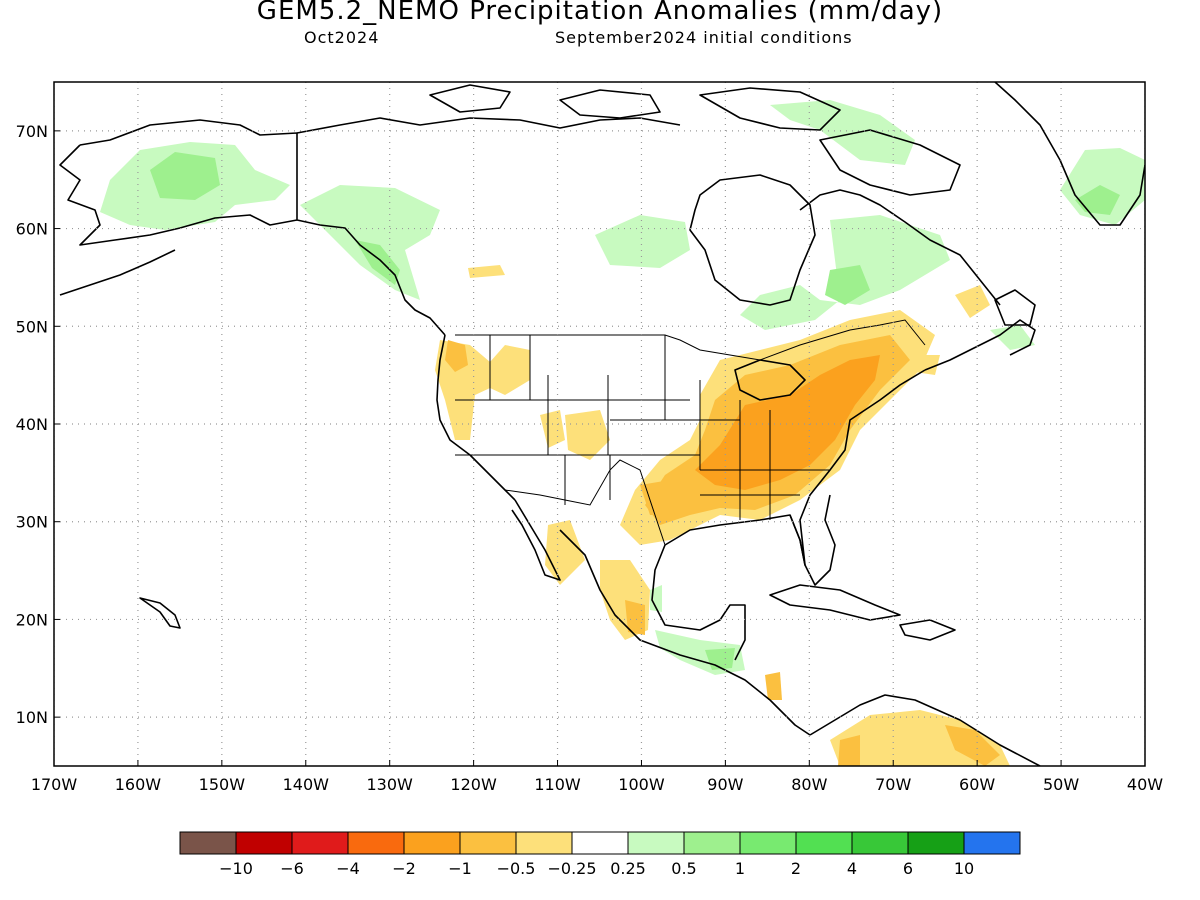 The image size is (1200, 900). I want to click on wet-anomaly-yukon-bc, so click(370, 242).